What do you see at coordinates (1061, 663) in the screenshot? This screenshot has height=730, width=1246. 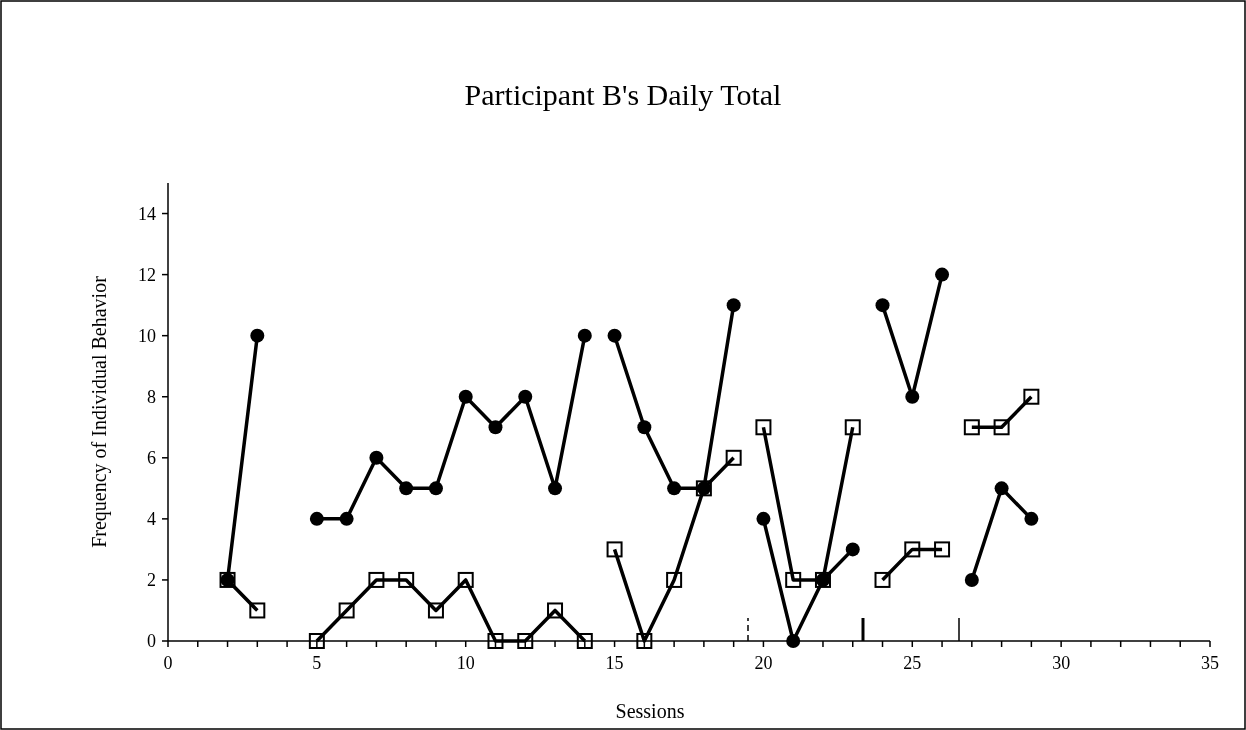 I see `x-tick-label: 30` at bounding box center [1061, 663].